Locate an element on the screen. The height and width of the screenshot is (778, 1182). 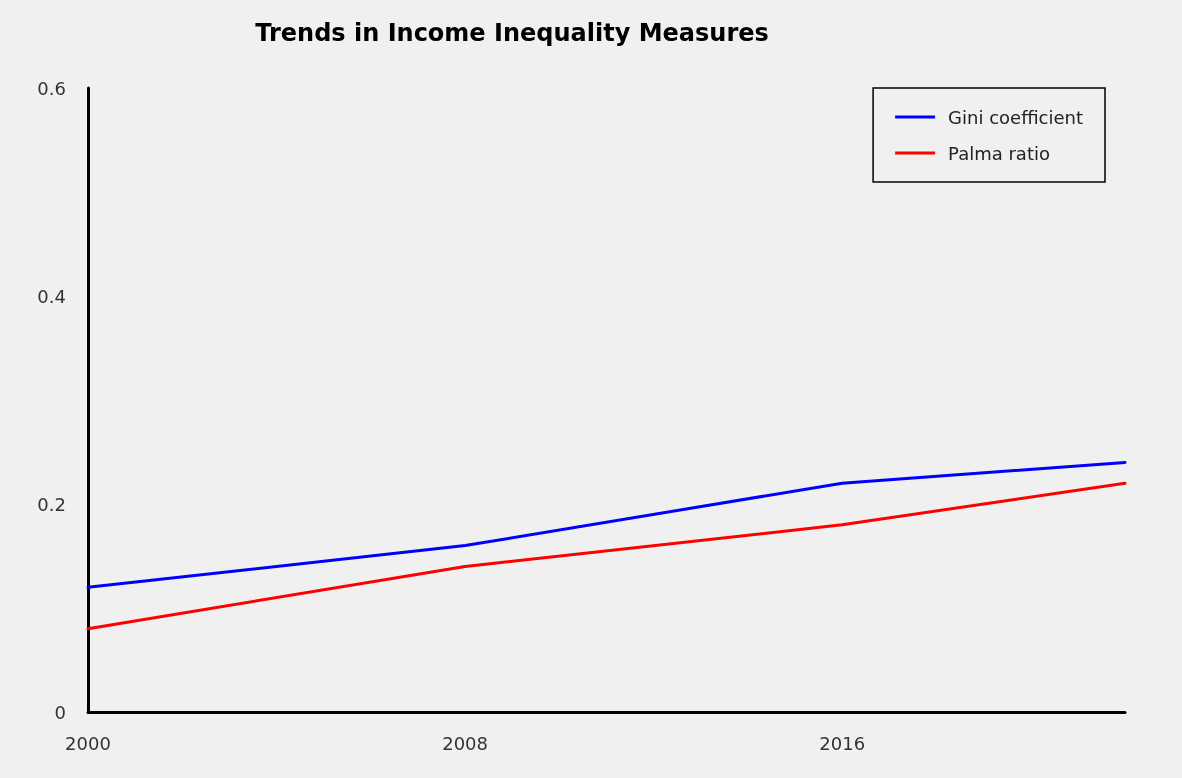
y-tick-label: 0.2 is located at coordinates (51, 504).